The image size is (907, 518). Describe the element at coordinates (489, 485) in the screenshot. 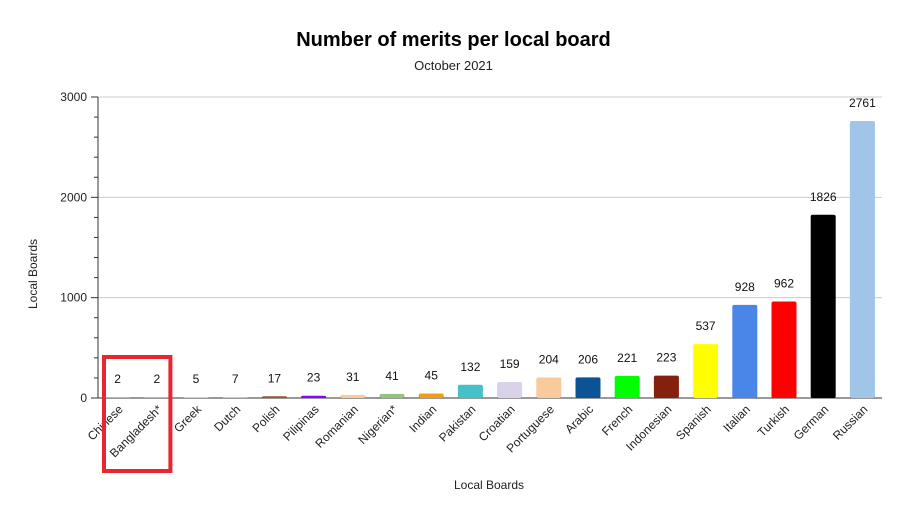

I see `x-axis-title: Local Boards` at that location.